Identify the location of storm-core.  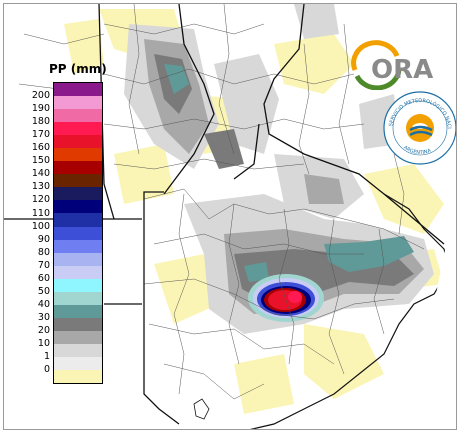
(286, 298).